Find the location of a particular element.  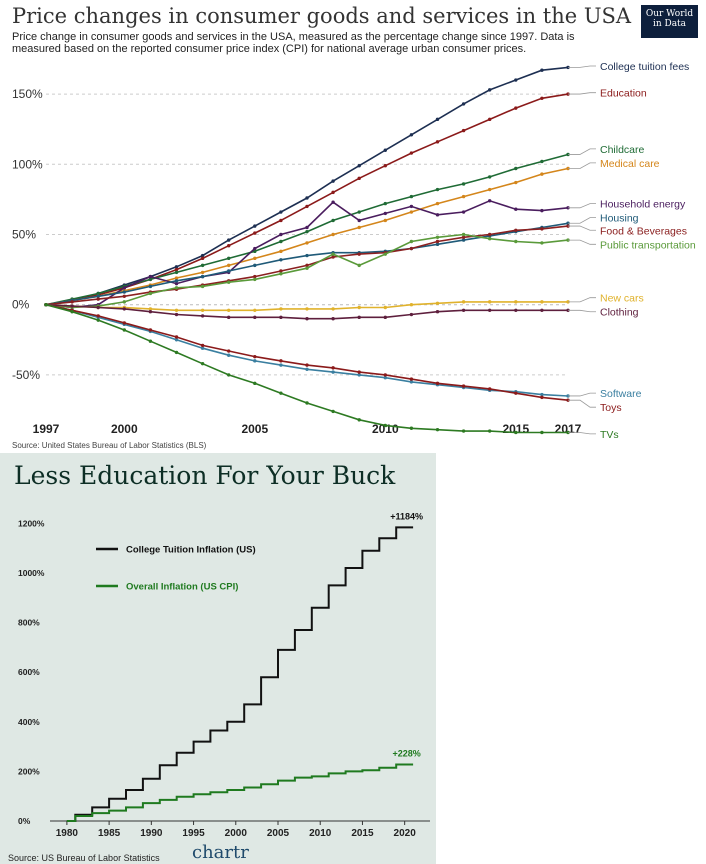

chart2-y-tick-label: 0% is located at coordinates (24, 821).